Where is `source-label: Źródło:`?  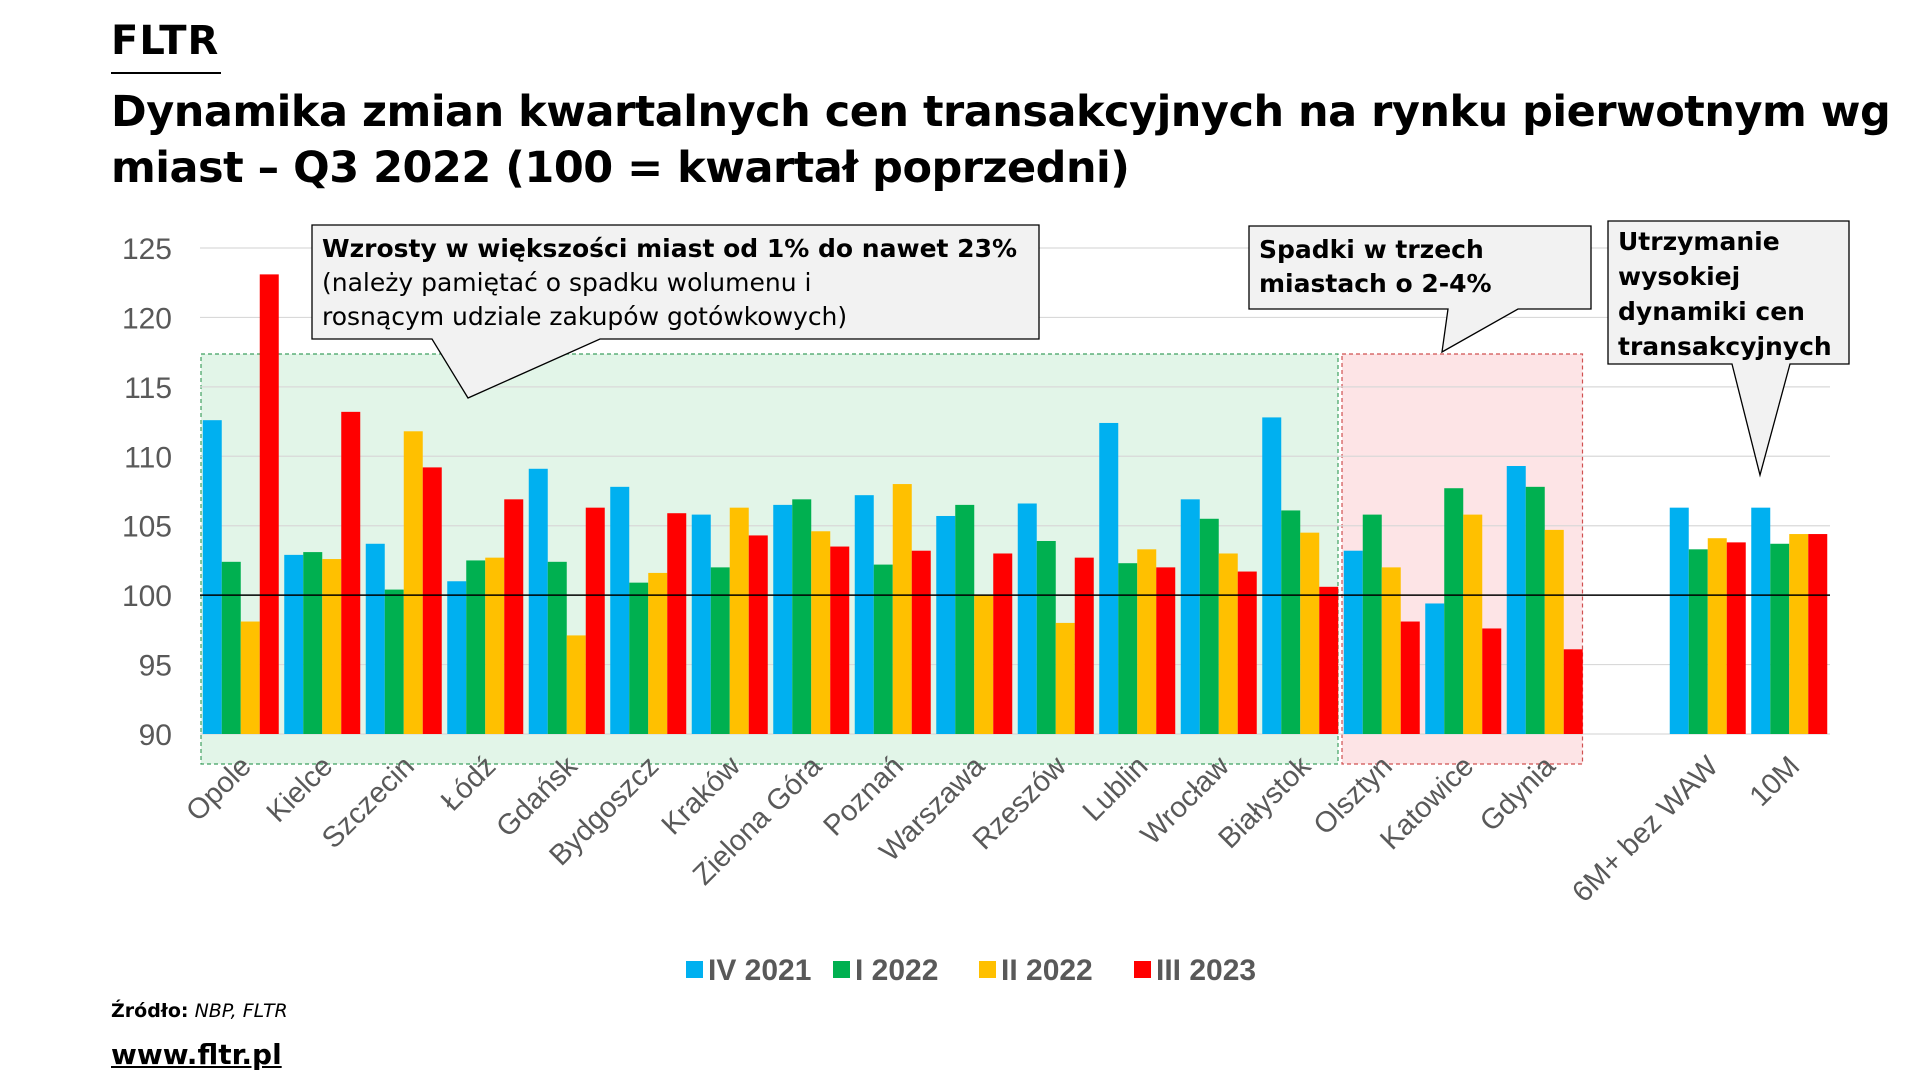 source-label: Źródło: is located at coordinates (150, 1011).